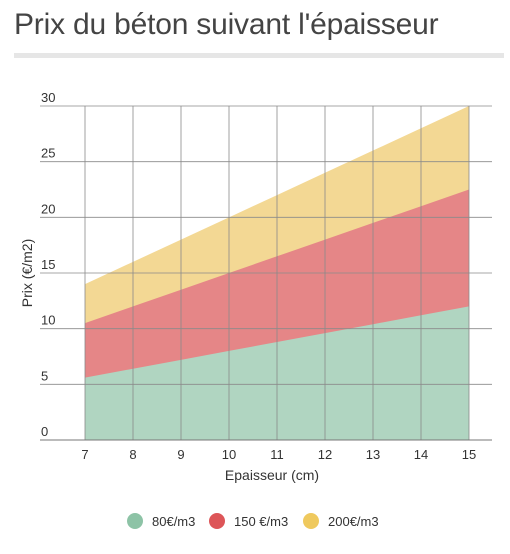  Describe the element at coordinates (48, 97) in the screenshot. I see `y-tick-label: 30` at that location.